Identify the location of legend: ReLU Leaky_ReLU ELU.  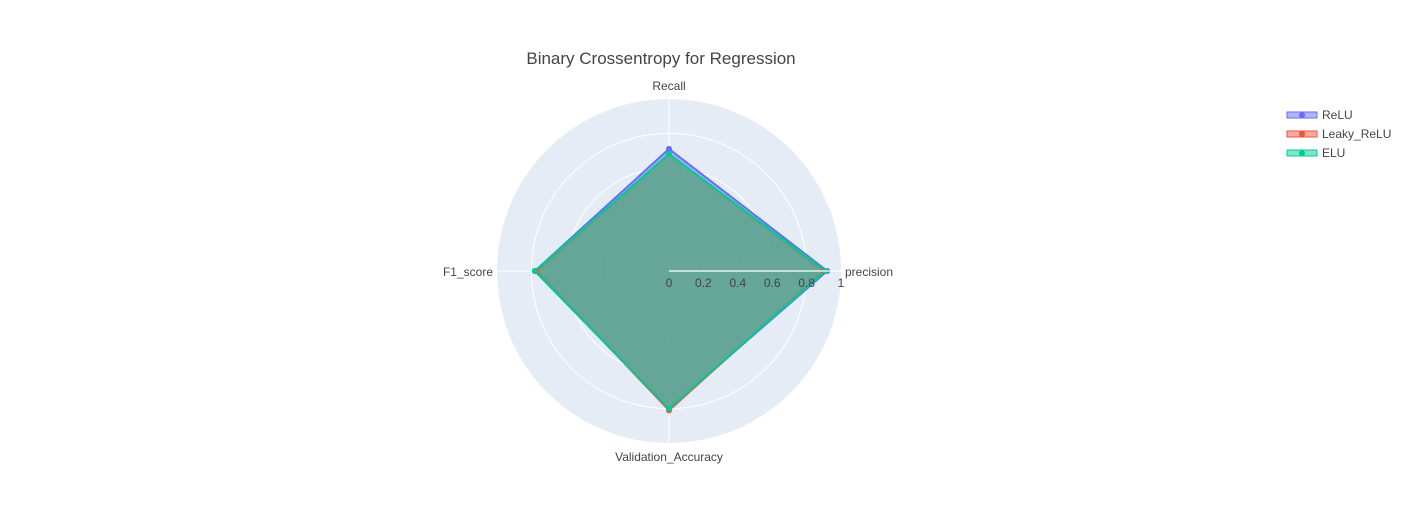
(1338, 134).